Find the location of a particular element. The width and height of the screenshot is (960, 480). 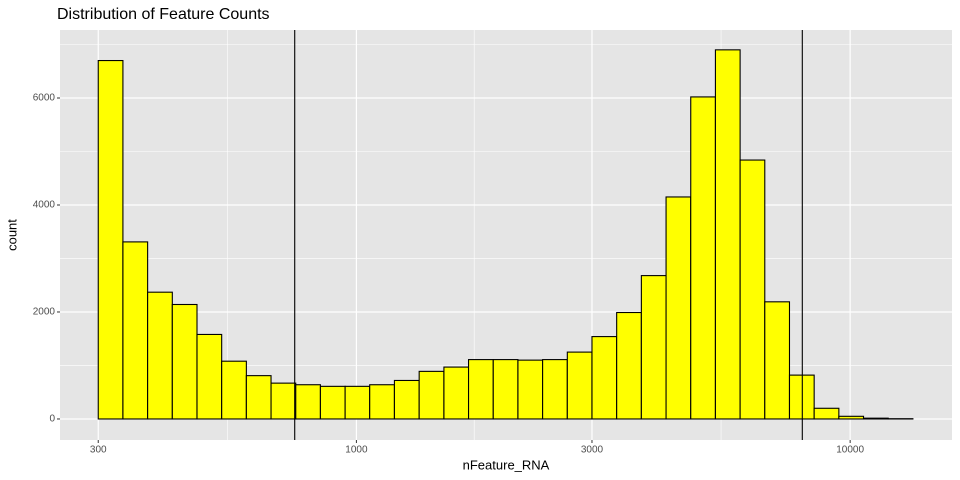

chart-title: Distribution of Feature Counts is located at coordinates (163, 14).